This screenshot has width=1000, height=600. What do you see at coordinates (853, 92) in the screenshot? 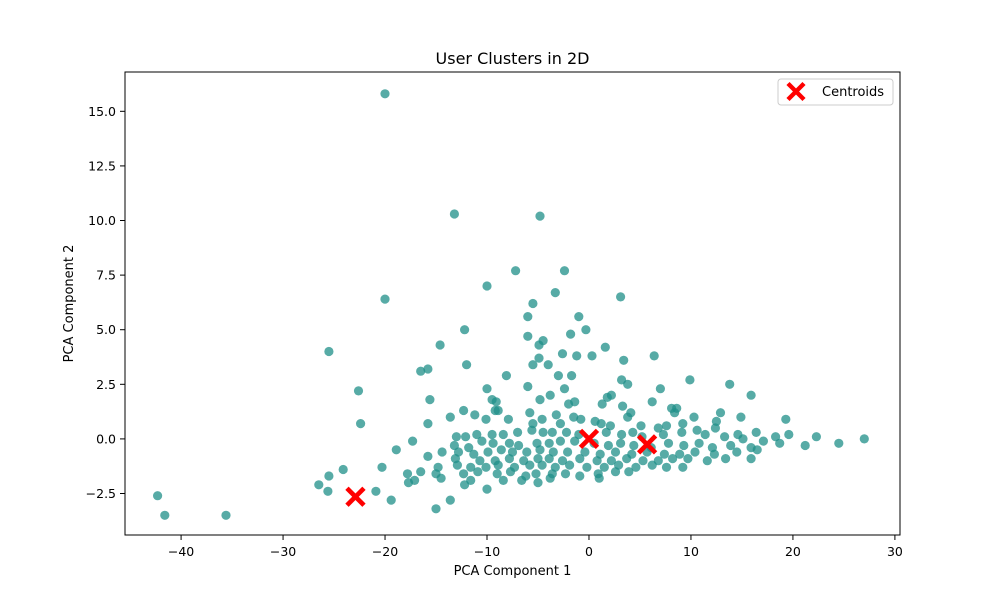
I see `legend-label: Centroids` at bounding box center [853, 92].